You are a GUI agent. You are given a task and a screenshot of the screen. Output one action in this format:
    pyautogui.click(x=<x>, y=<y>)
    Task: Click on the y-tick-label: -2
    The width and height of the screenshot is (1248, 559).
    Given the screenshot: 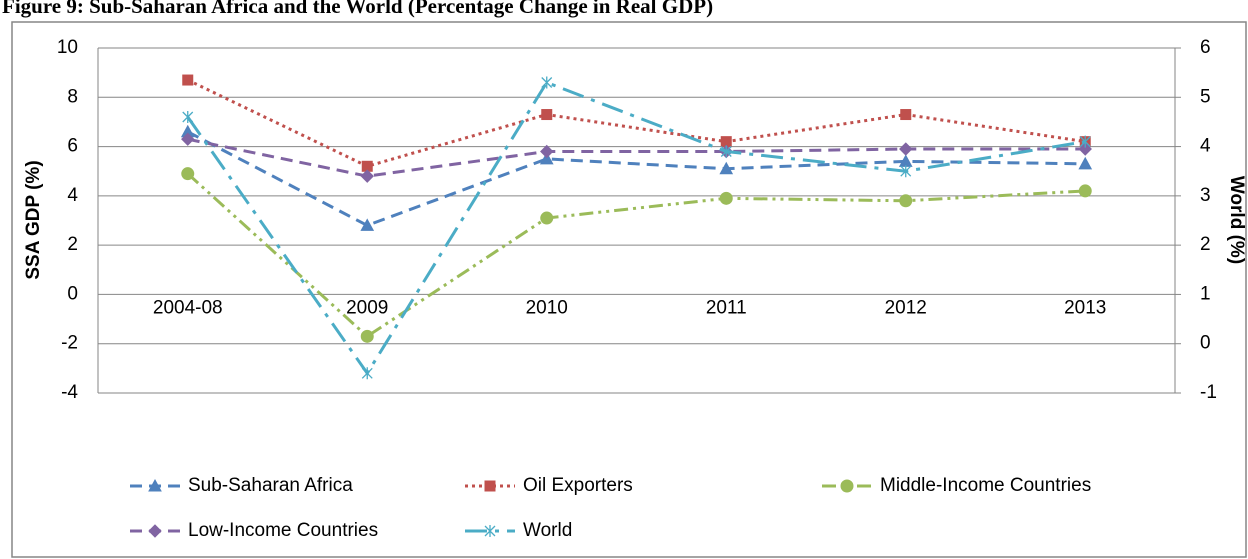 What is the action you would take?
    pyautogui.click(x=69, y=343)
    